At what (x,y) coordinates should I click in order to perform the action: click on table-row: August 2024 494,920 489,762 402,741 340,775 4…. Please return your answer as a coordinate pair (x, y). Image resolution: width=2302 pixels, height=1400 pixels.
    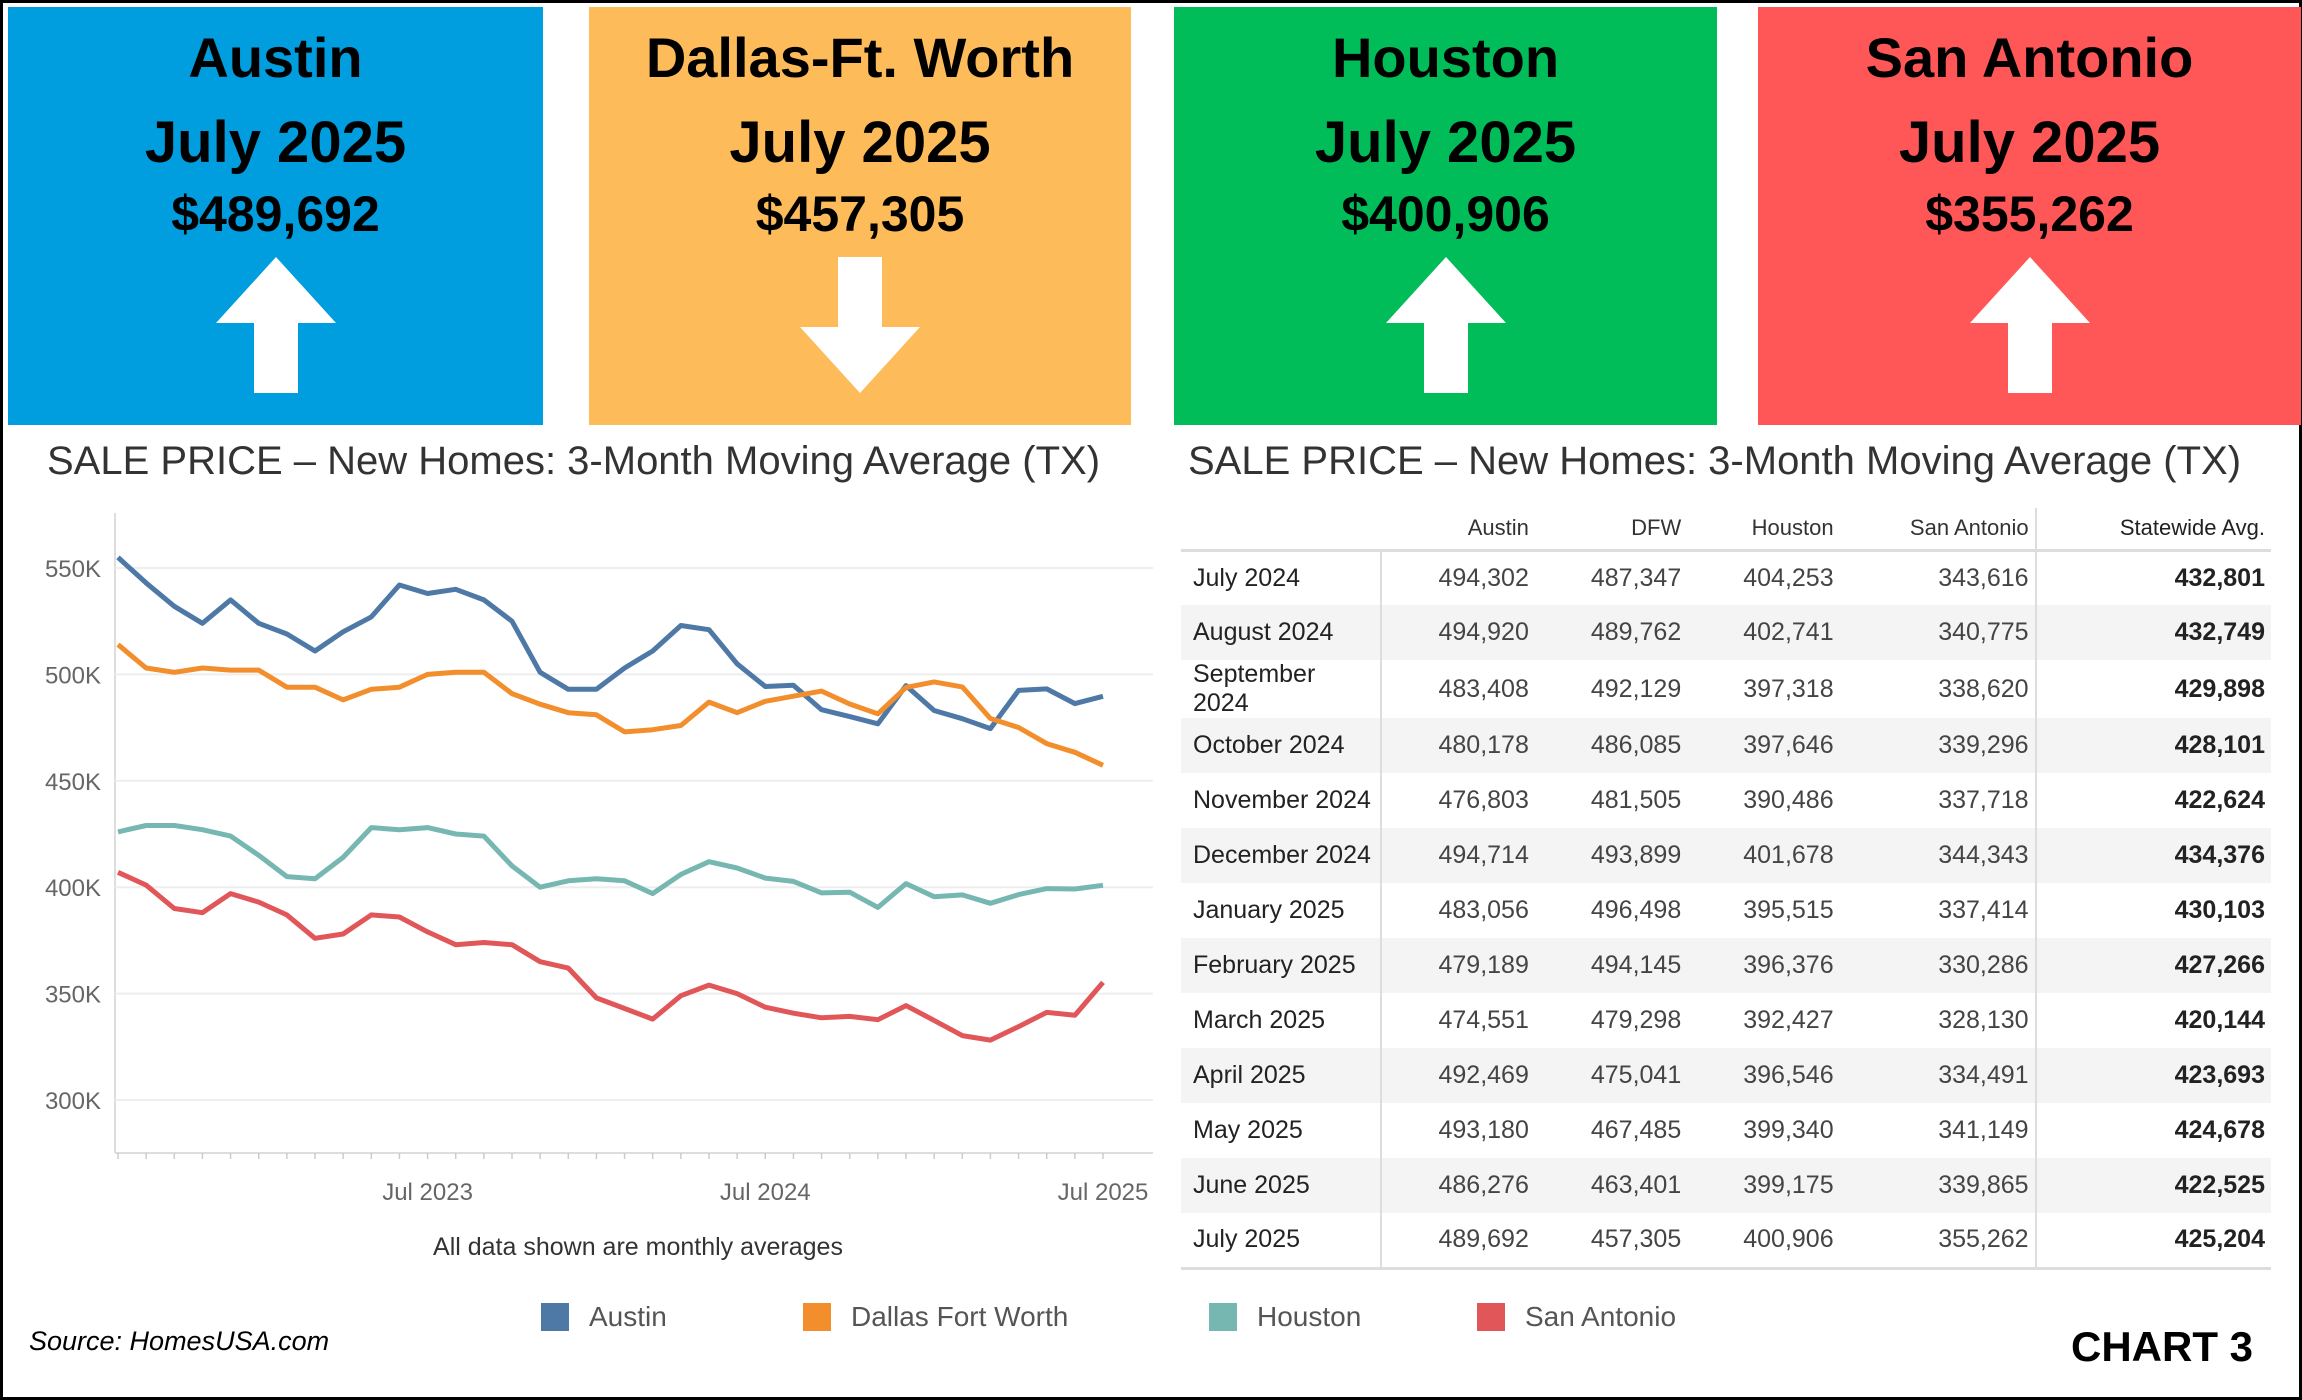
    Looking at the image, I should click on (1726, 632).